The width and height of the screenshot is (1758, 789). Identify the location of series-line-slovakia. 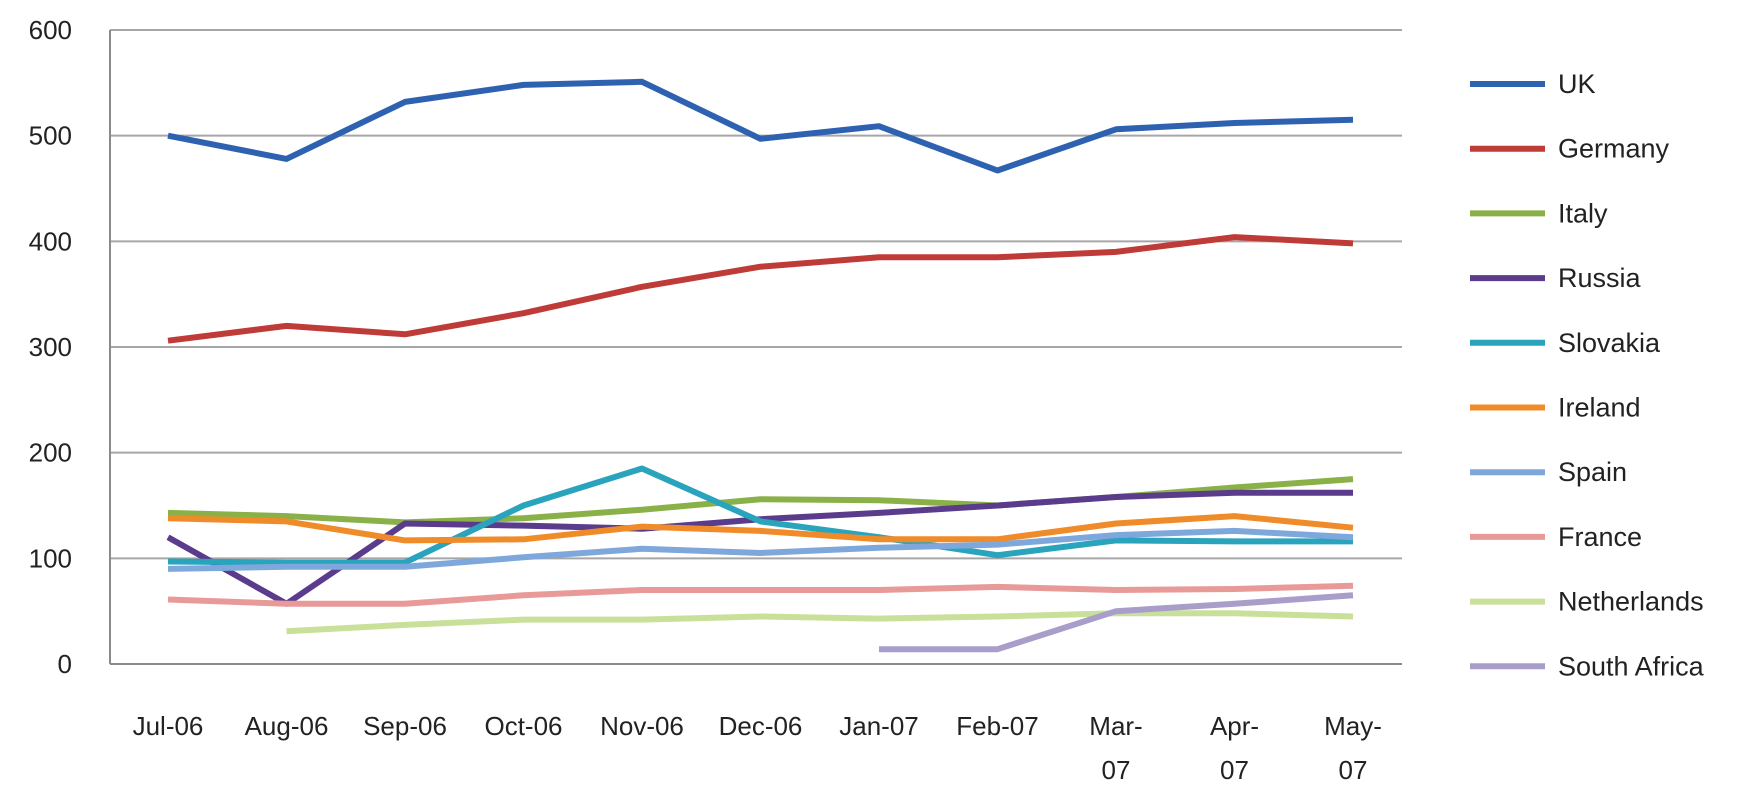
(760, 515).